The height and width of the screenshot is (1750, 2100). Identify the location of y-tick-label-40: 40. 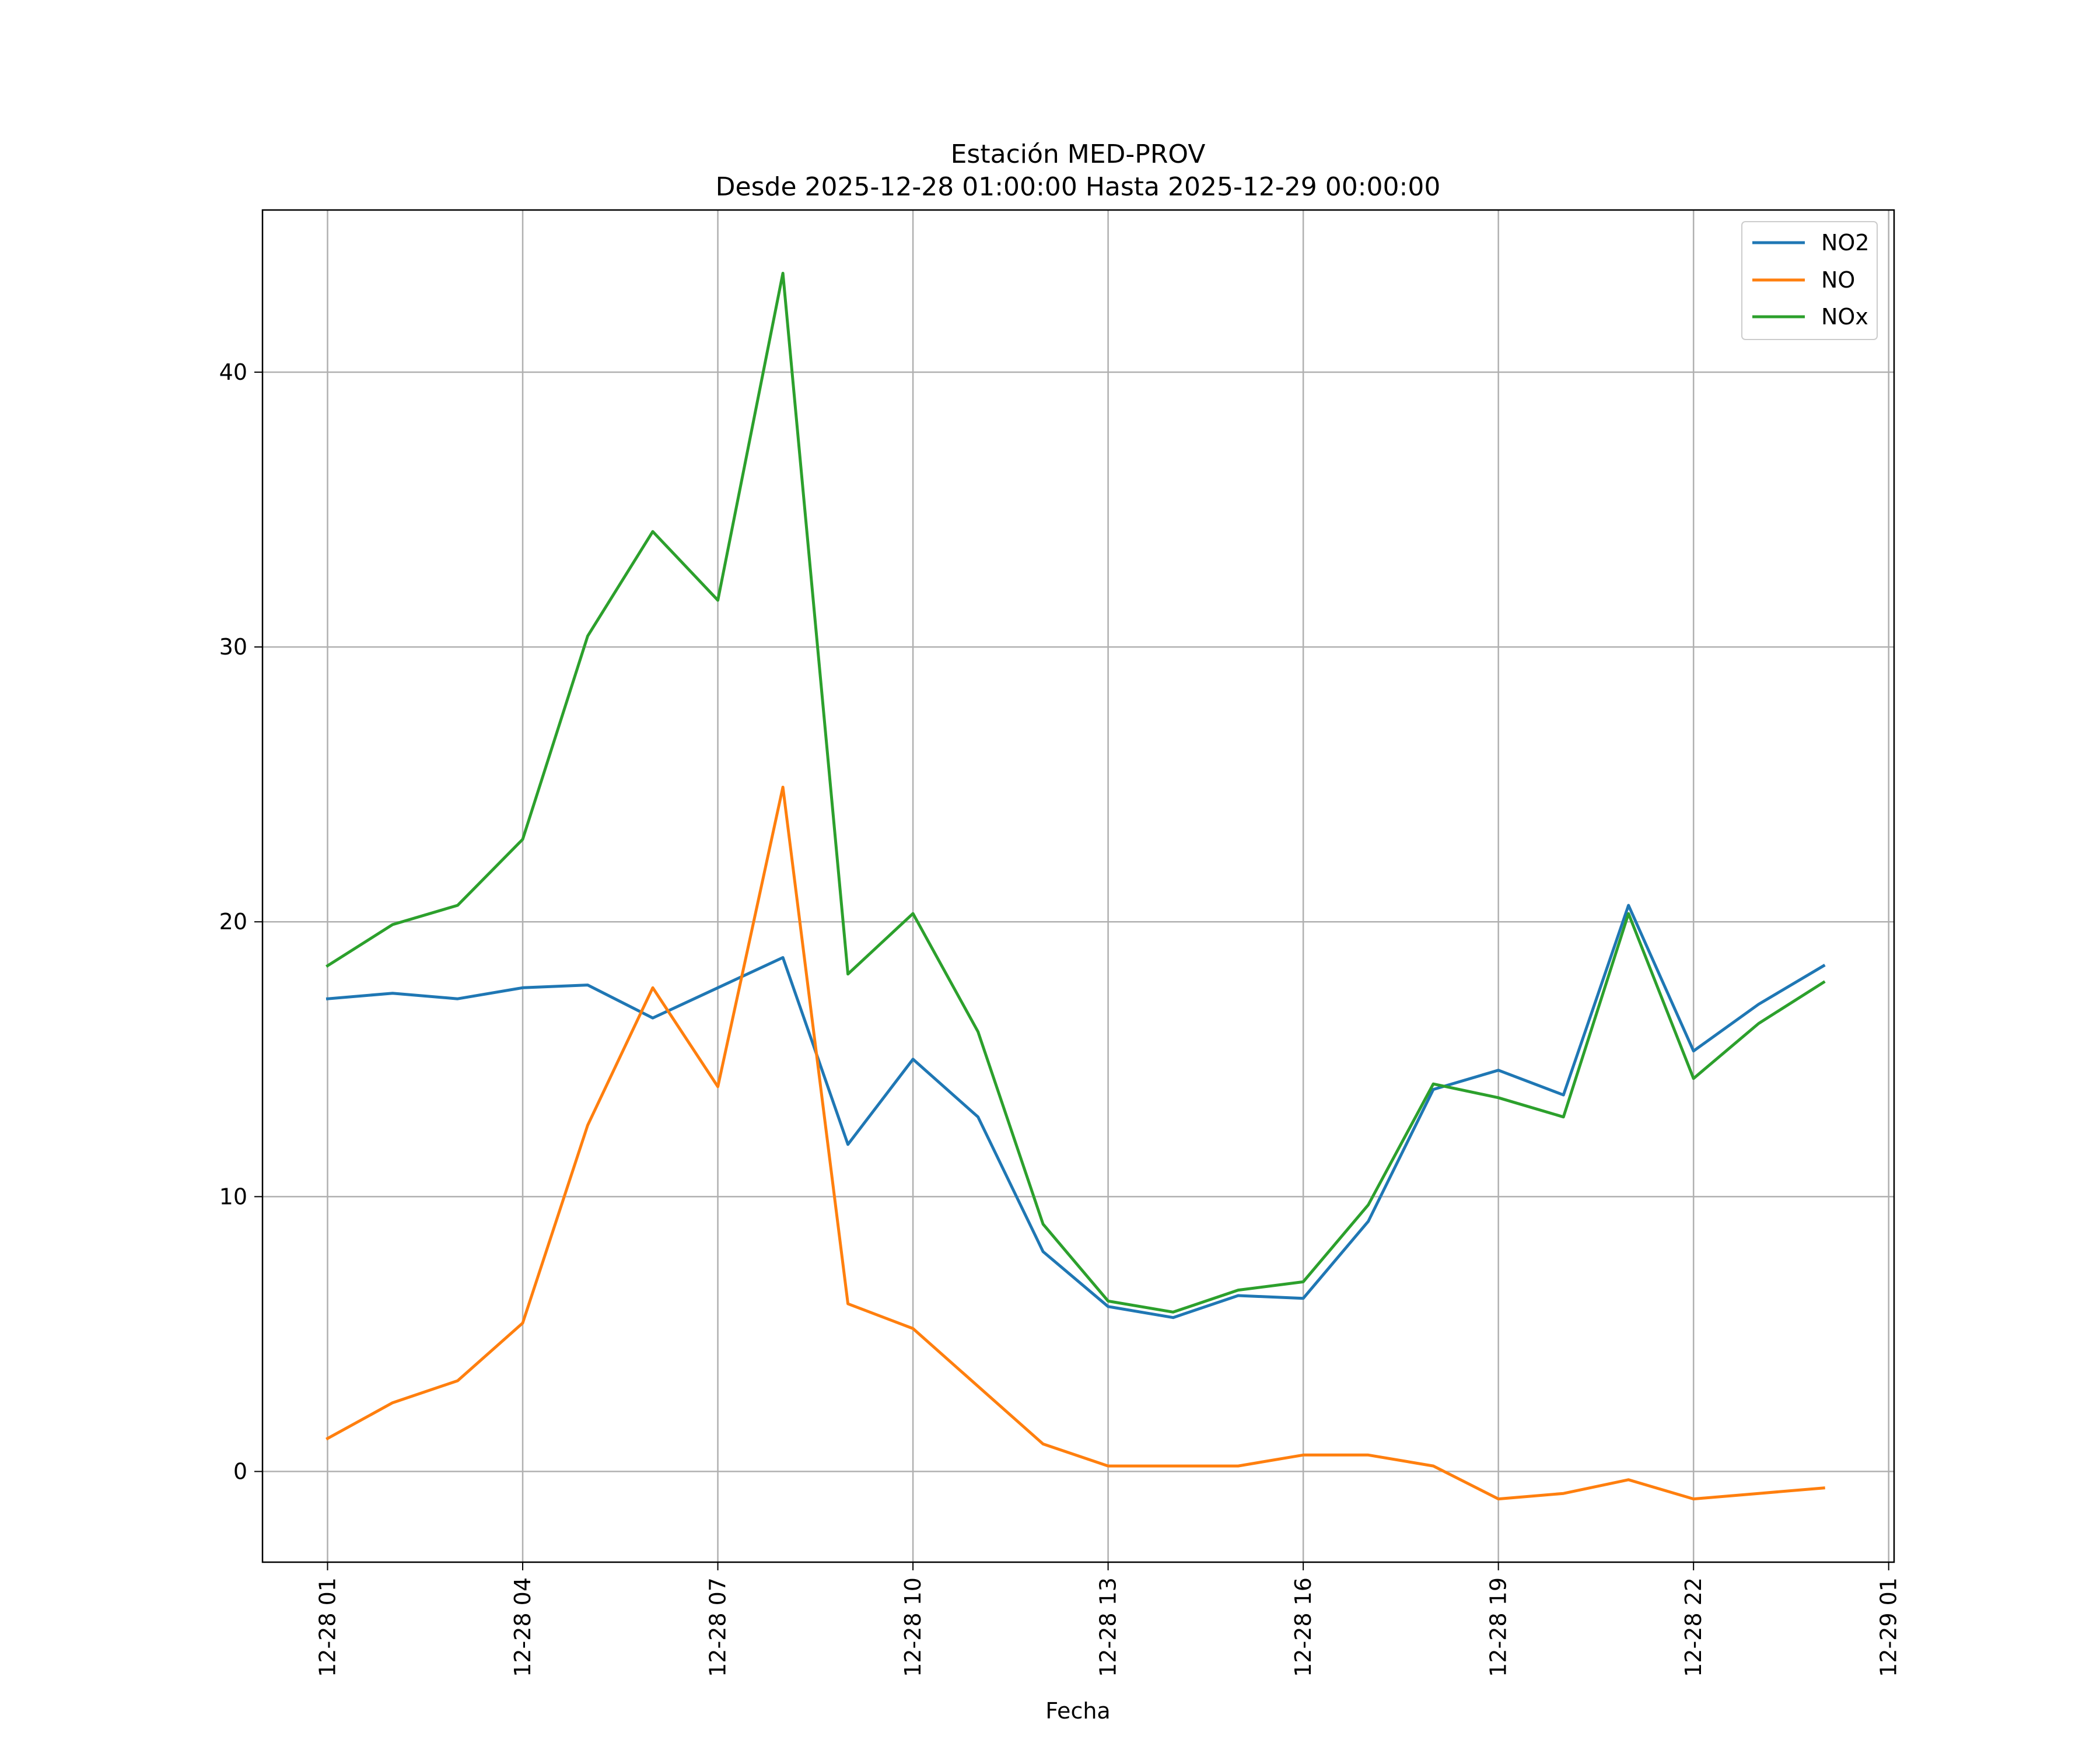
(233, 372).